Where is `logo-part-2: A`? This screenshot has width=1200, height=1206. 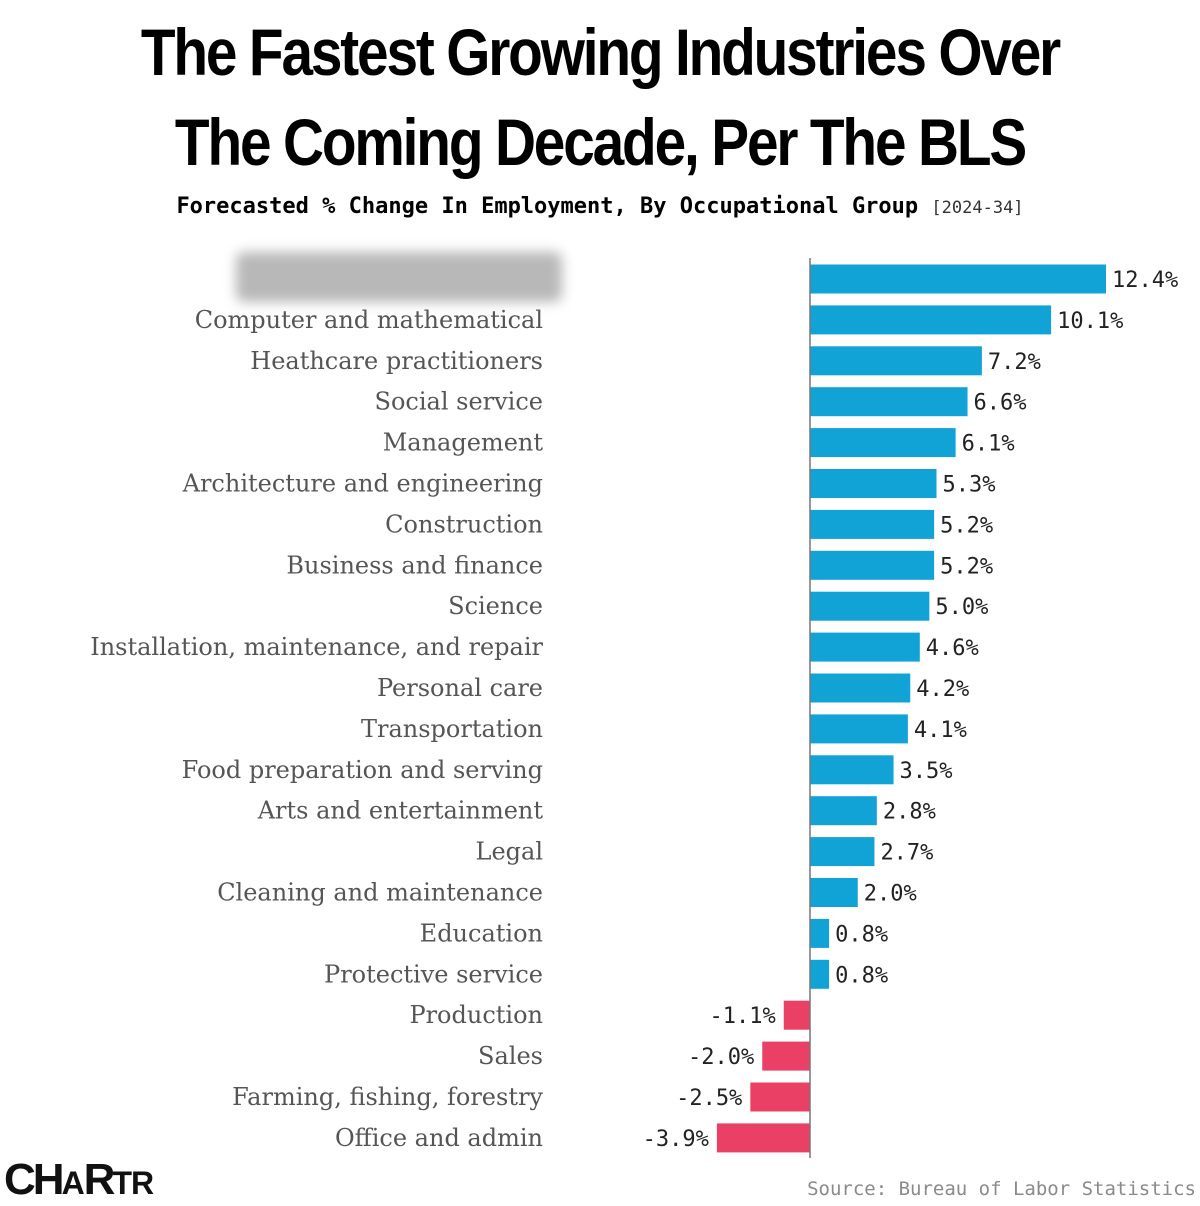 logo-part-2: A is located at coordinates (73, 1183).